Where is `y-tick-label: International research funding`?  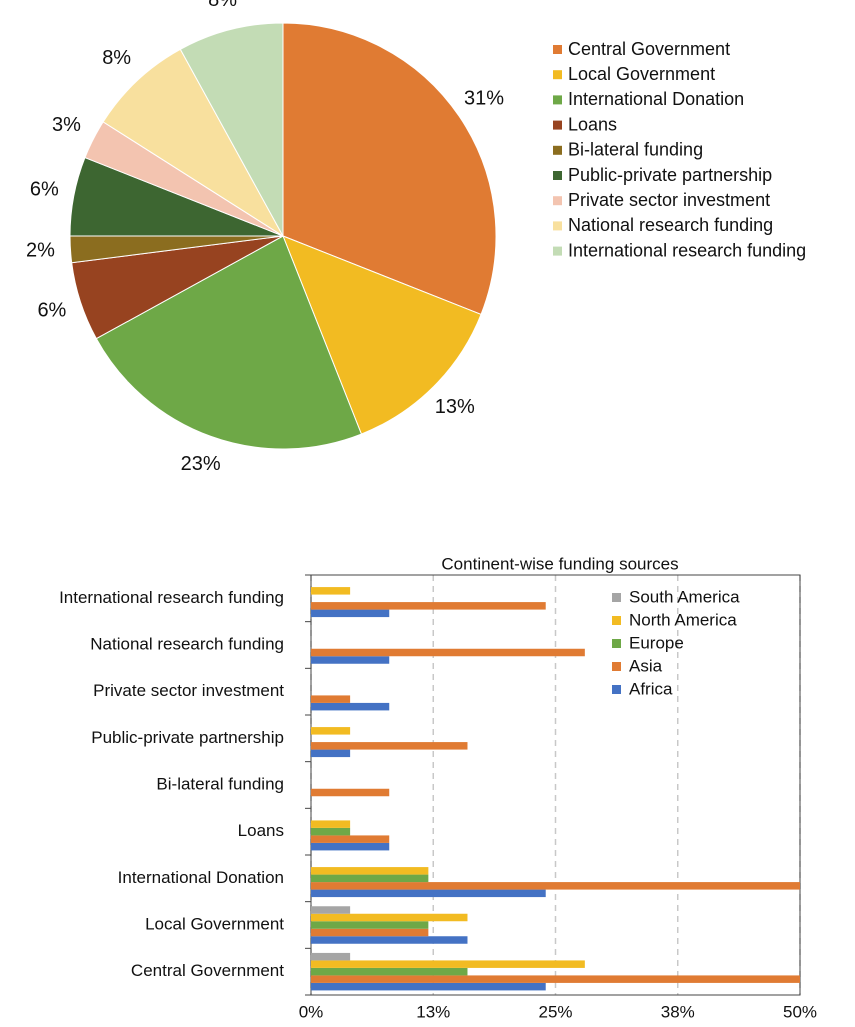
y-tick-label: International research funding is located at coordinates (171, 597).